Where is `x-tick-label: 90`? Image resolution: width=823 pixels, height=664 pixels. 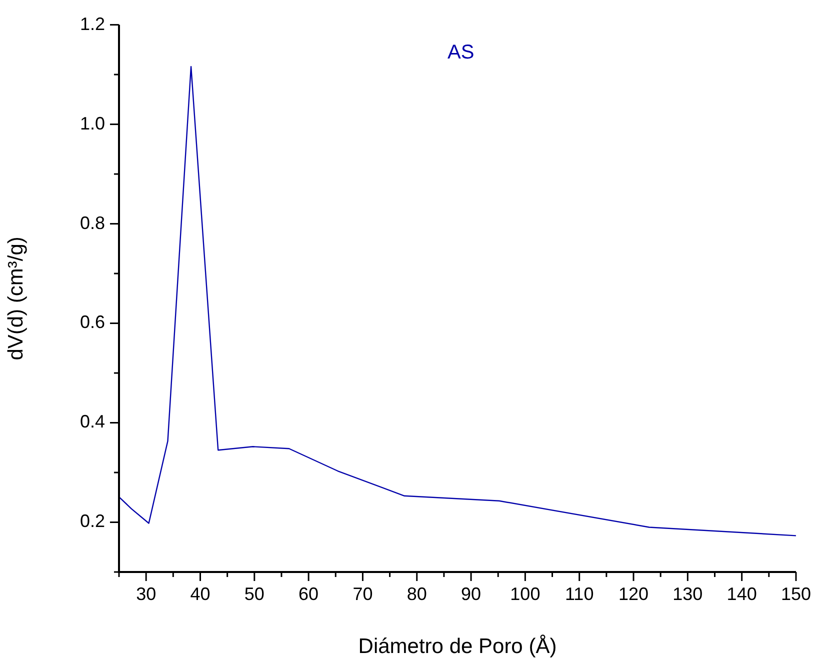 x-tick-label: 90 is located at coordinates (471, 594).